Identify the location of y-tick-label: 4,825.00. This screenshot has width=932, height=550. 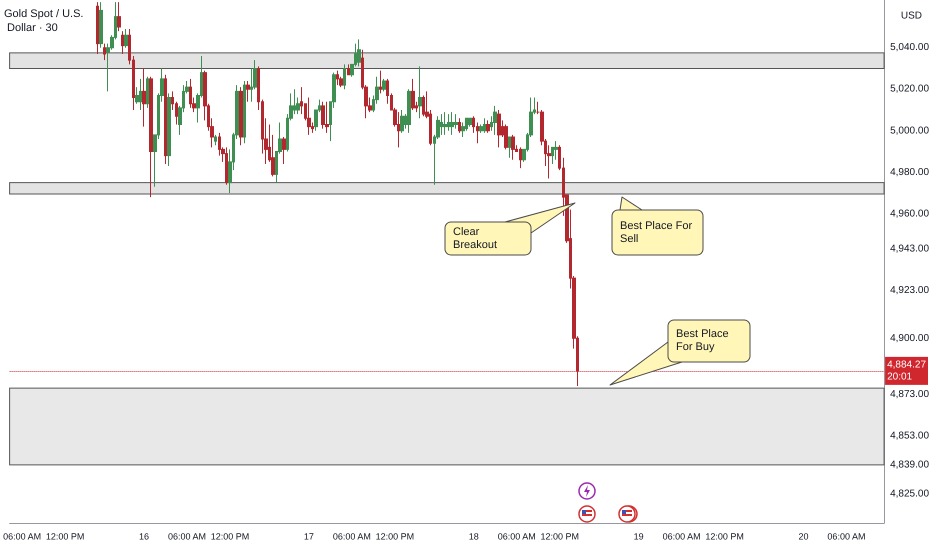
(910, 494).